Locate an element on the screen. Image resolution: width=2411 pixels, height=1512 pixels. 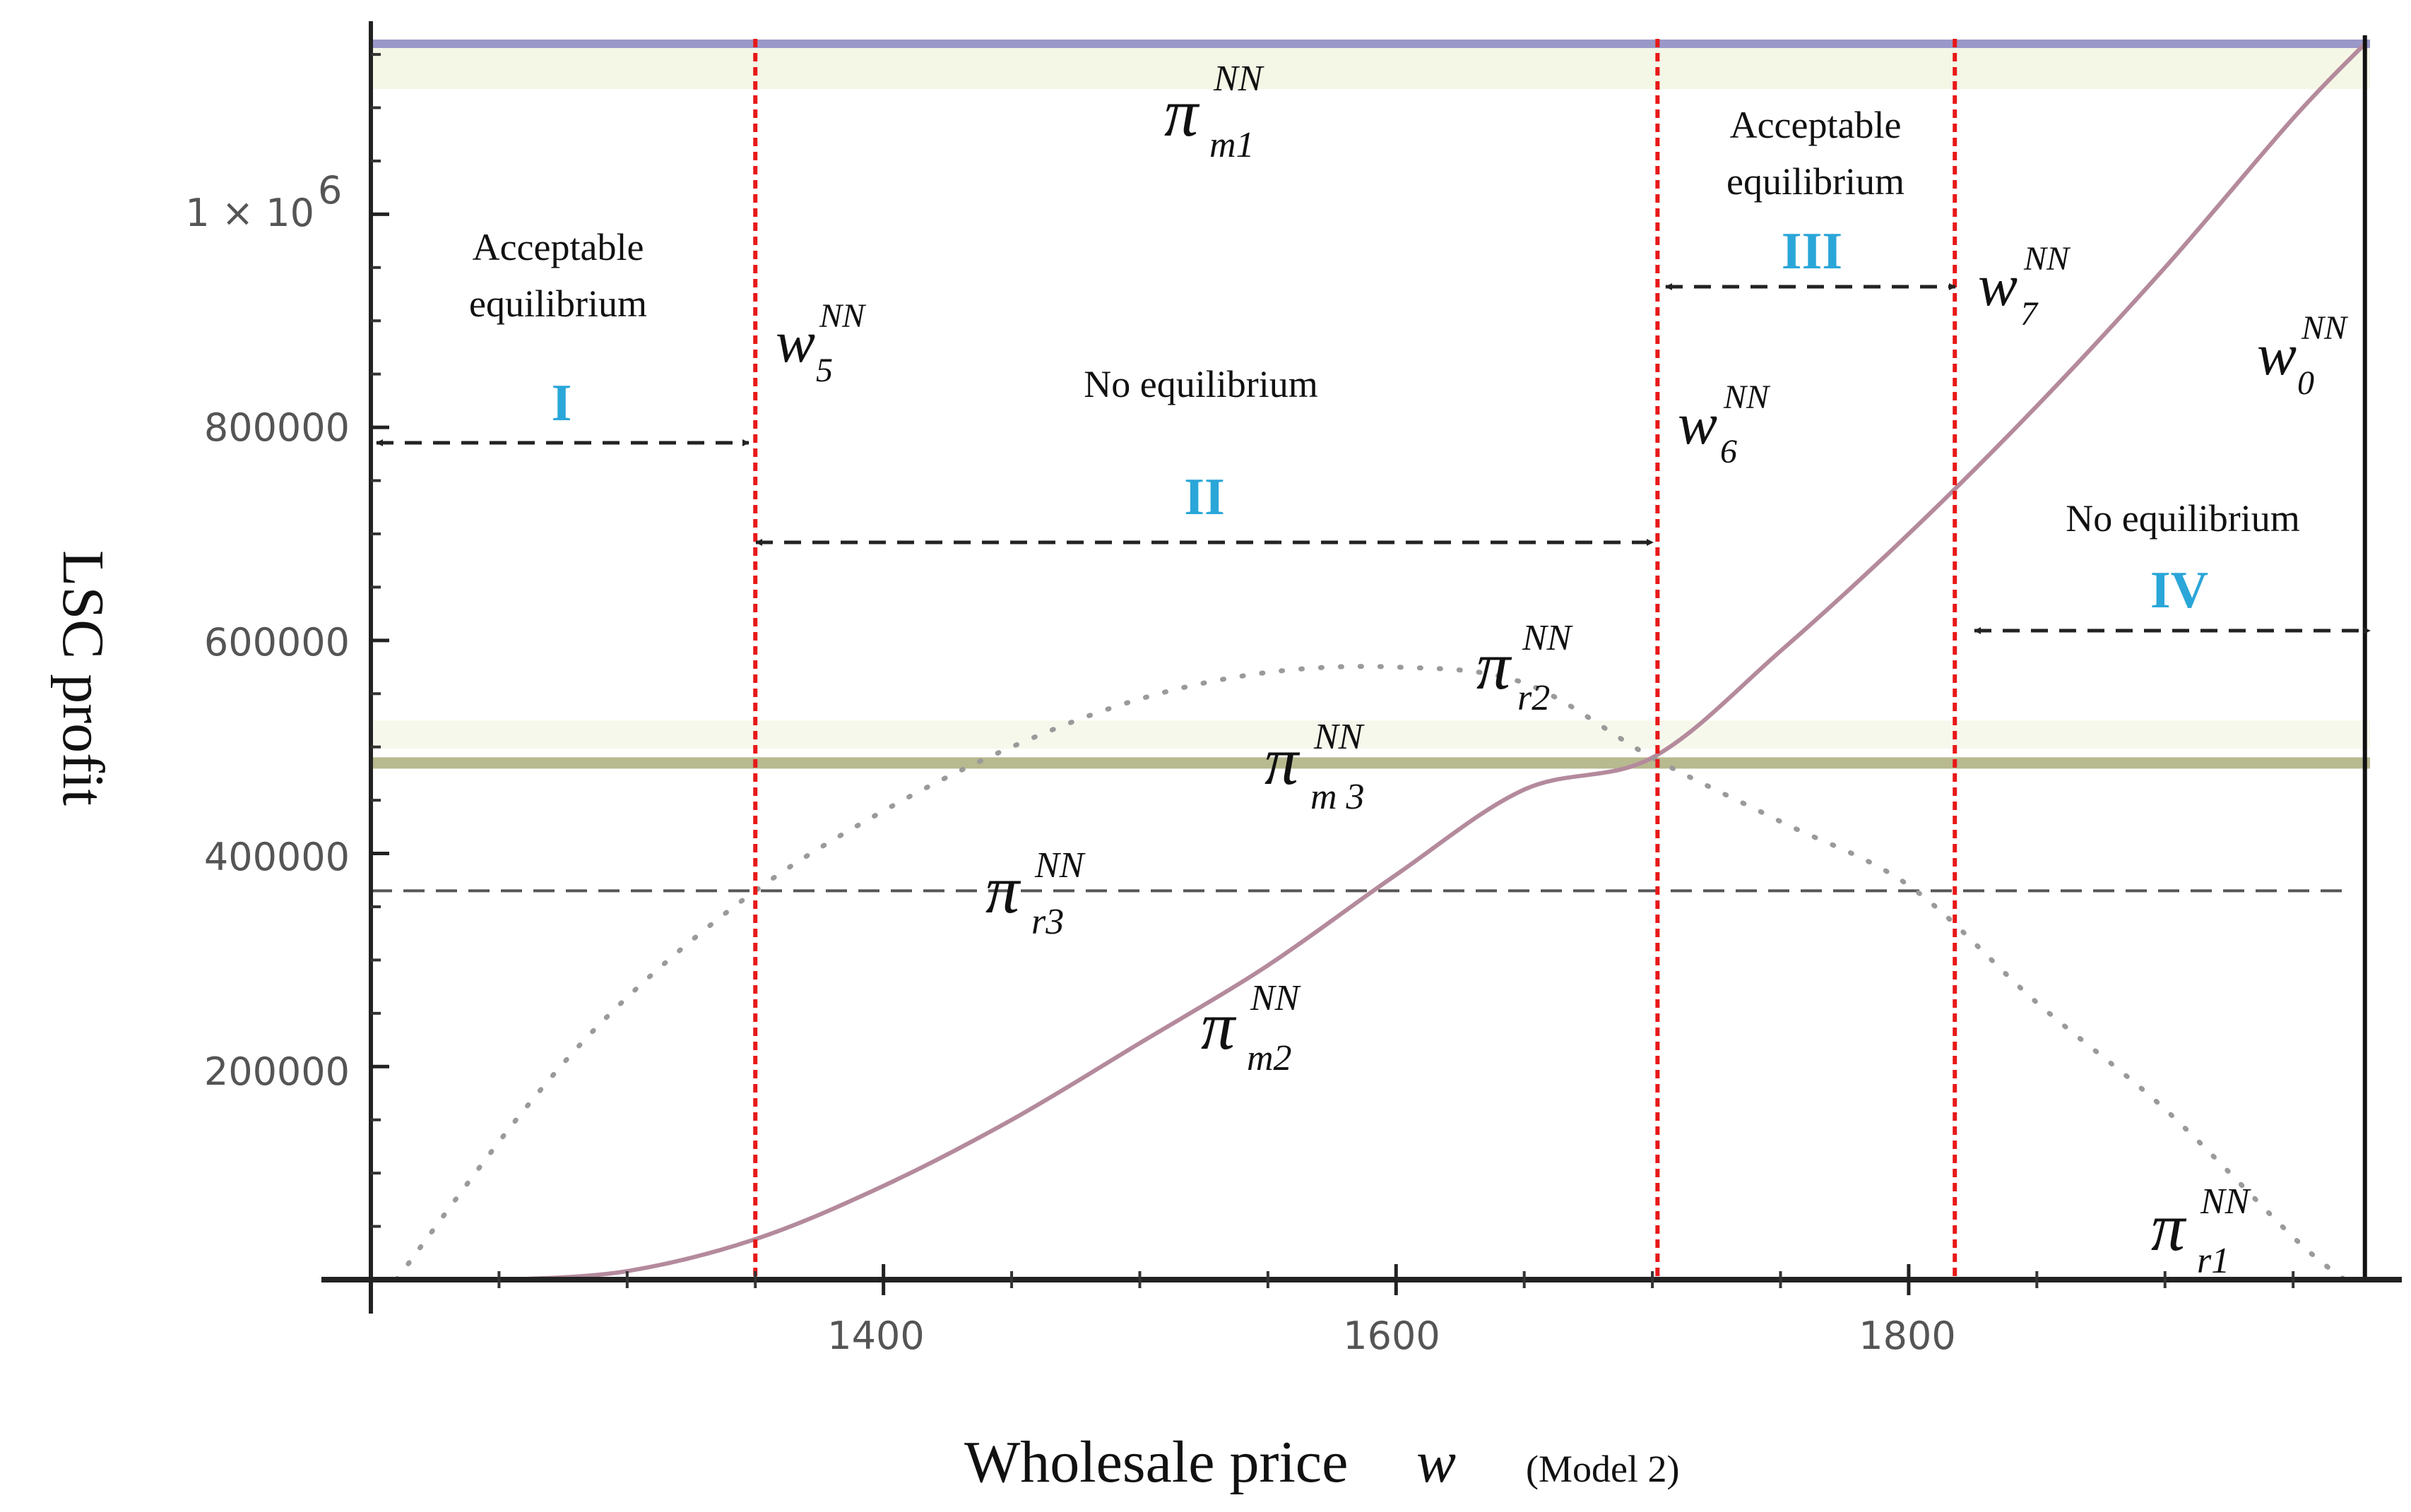
label-pi-r2: π NN r2 is located at coordinates (1525, 668).